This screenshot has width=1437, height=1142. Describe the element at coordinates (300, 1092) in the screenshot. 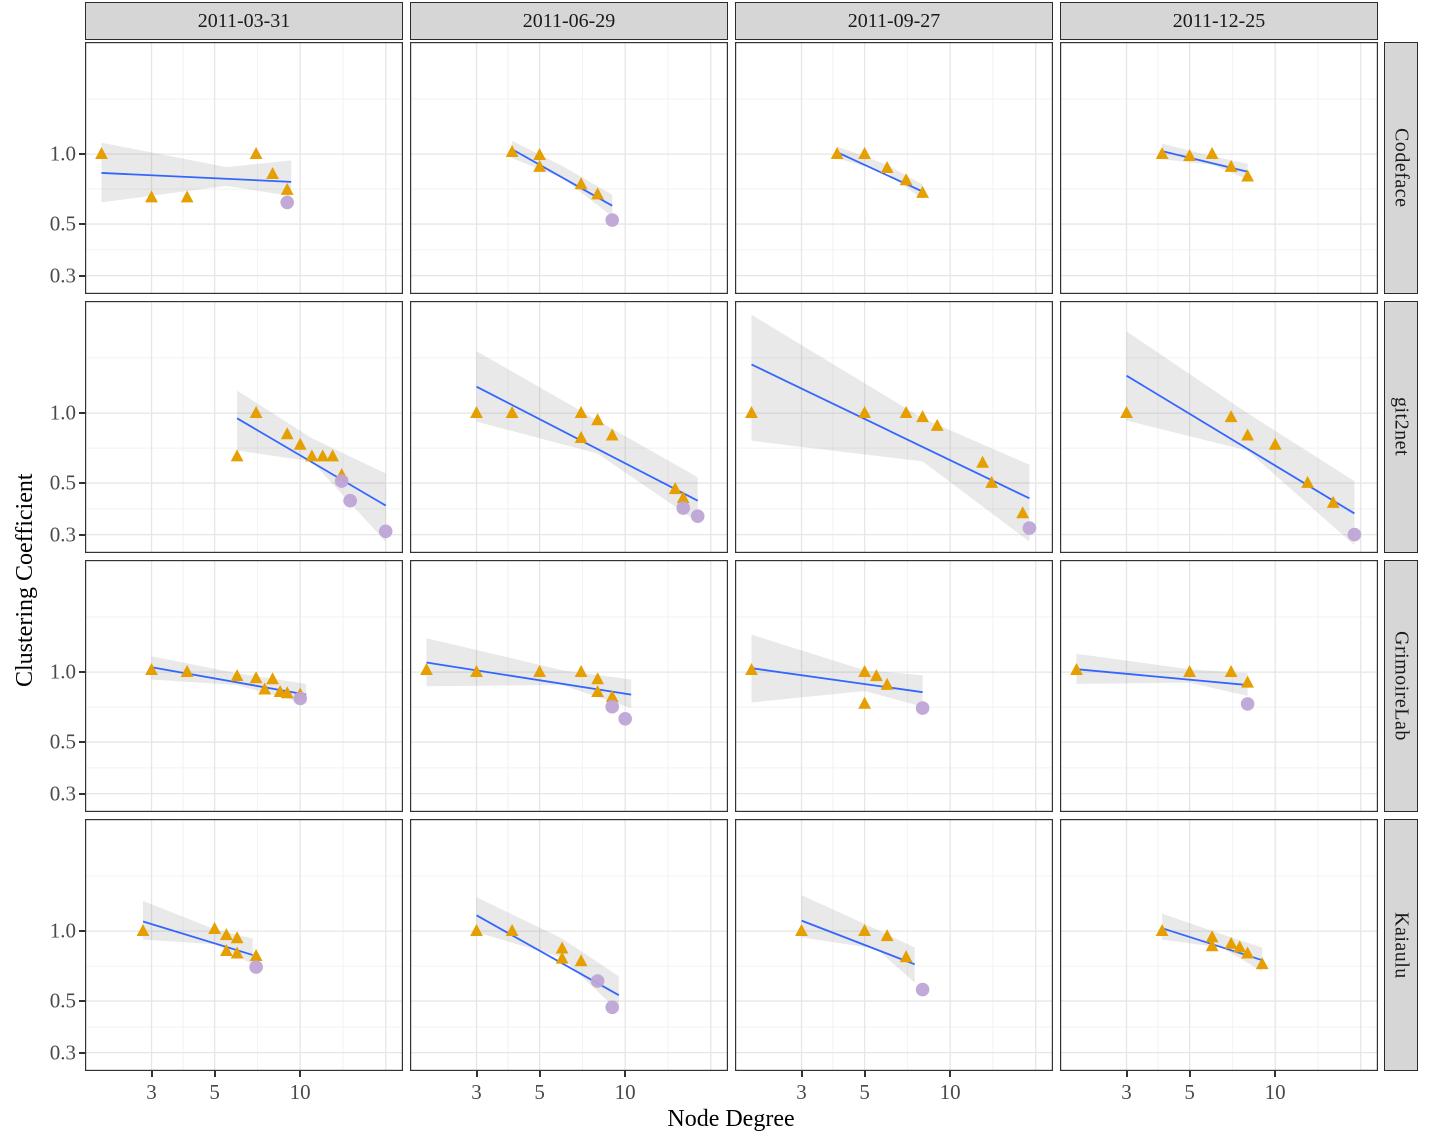

I see `x-tick-label: 10` at that location.